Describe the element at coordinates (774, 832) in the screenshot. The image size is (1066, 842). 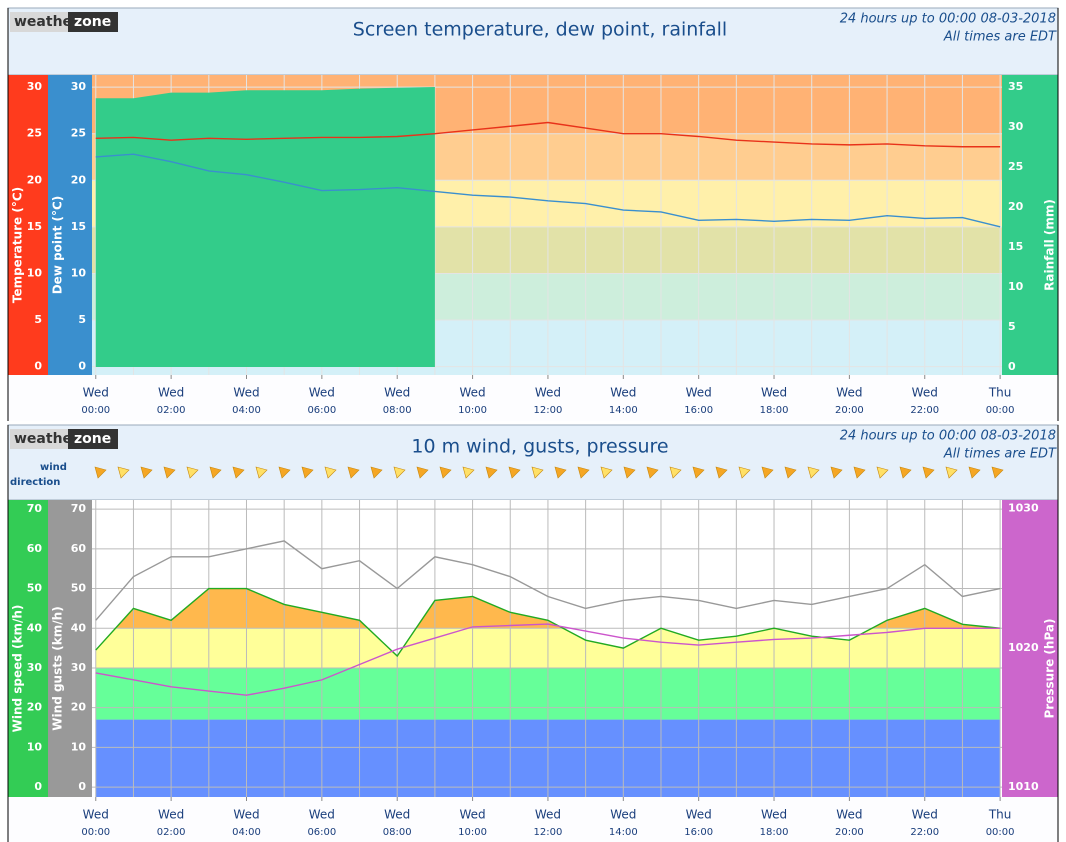
I see `x-tick-label: 18:00` at that location.